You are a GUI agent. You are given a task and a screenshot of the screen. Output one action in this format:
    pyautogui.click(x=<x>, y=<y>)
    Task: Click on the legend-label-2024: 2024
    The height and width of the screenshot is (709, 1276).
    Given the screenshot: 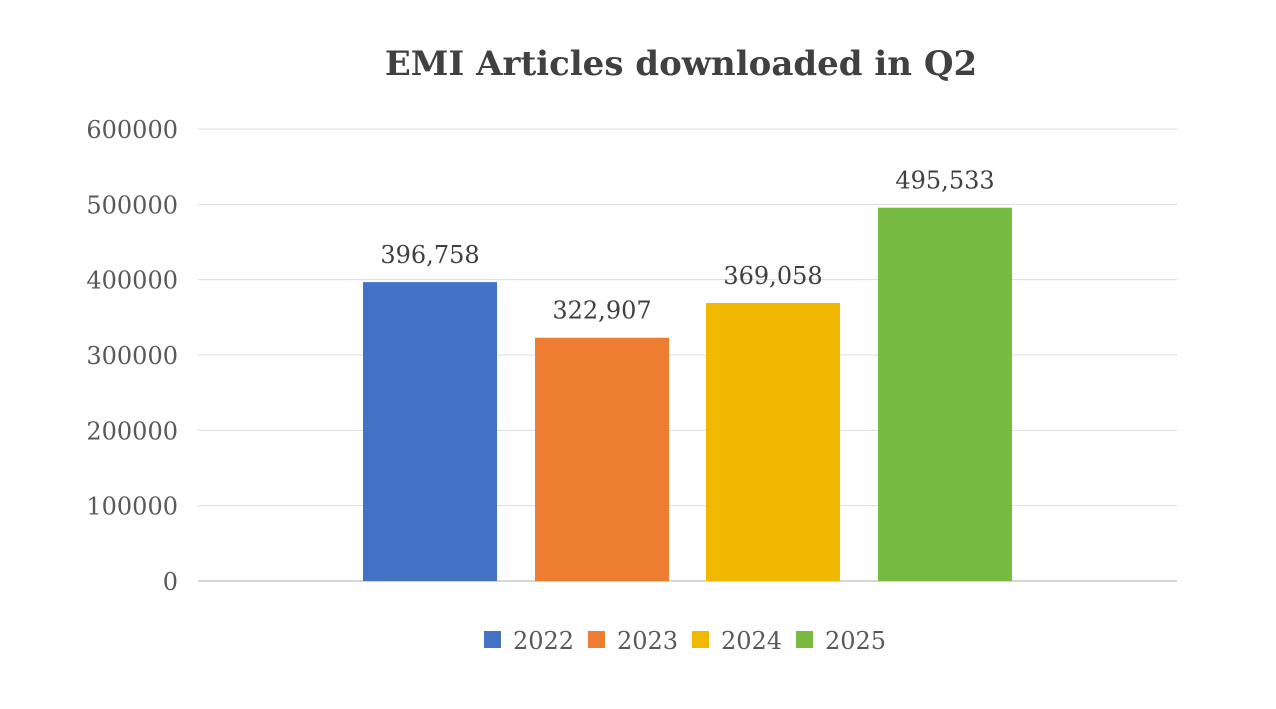 What is the action you would take?
    pyautogui.click(x=751, y=641)
    